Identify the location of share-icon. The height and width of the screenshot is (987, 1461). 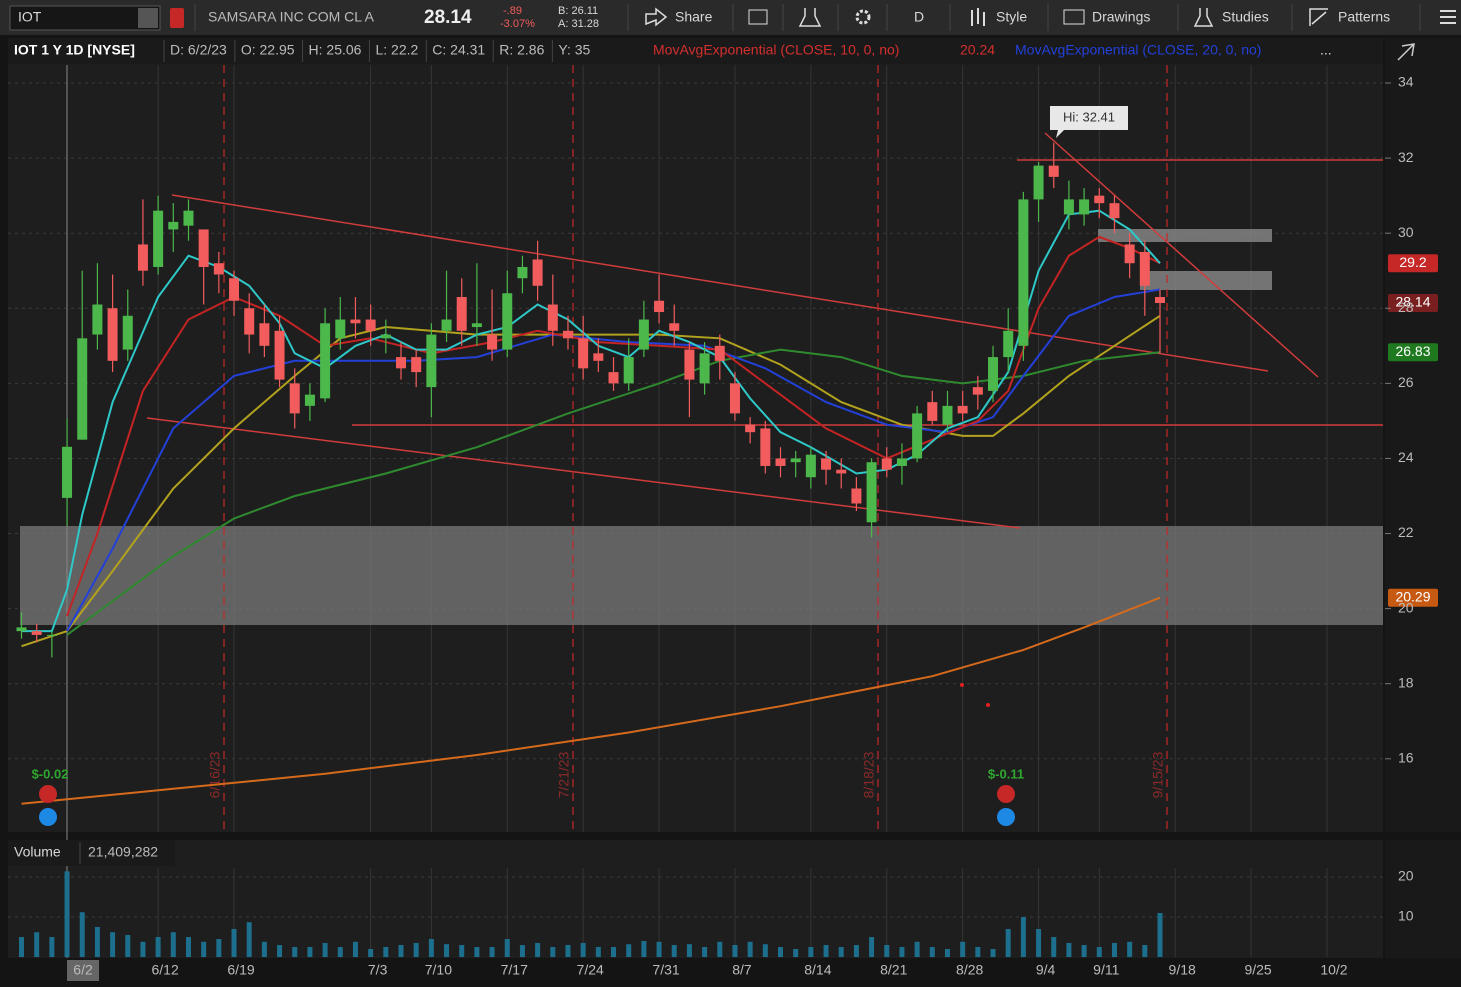
(656, 17).